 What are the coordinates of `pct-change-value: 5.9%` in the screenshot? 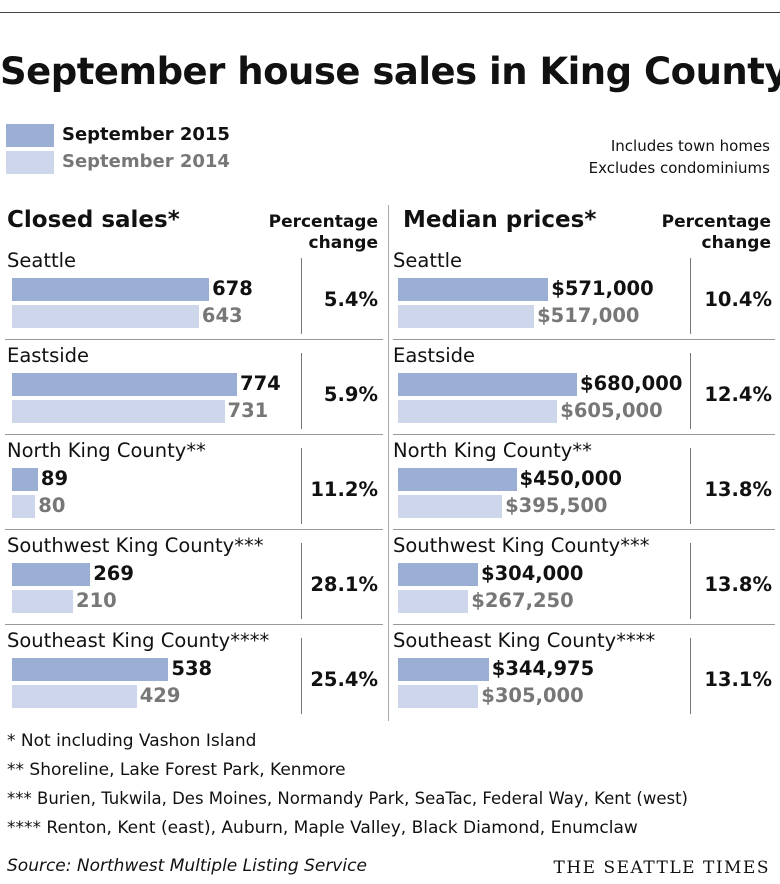 It's located at (350, 394).